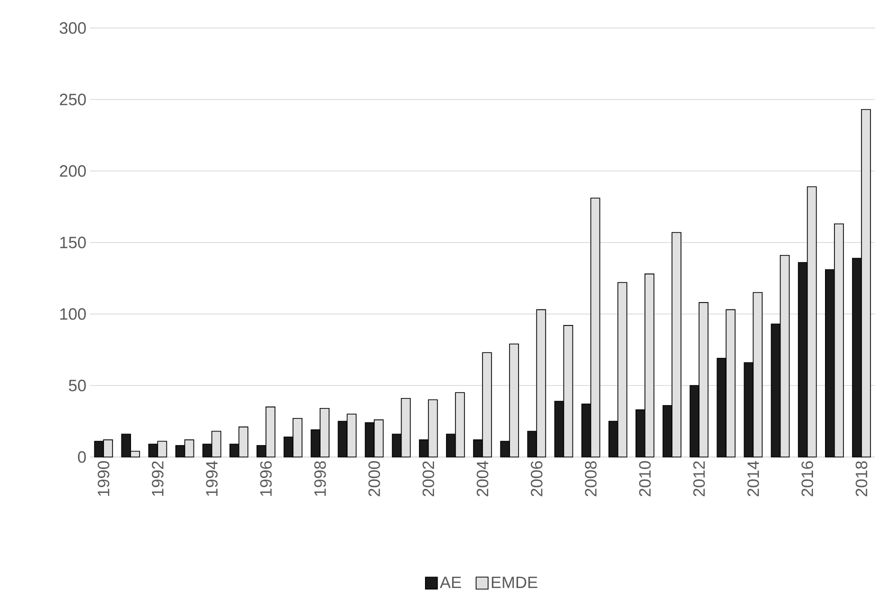  I want to click on x-tick-label: 1998, so click(320, 478).